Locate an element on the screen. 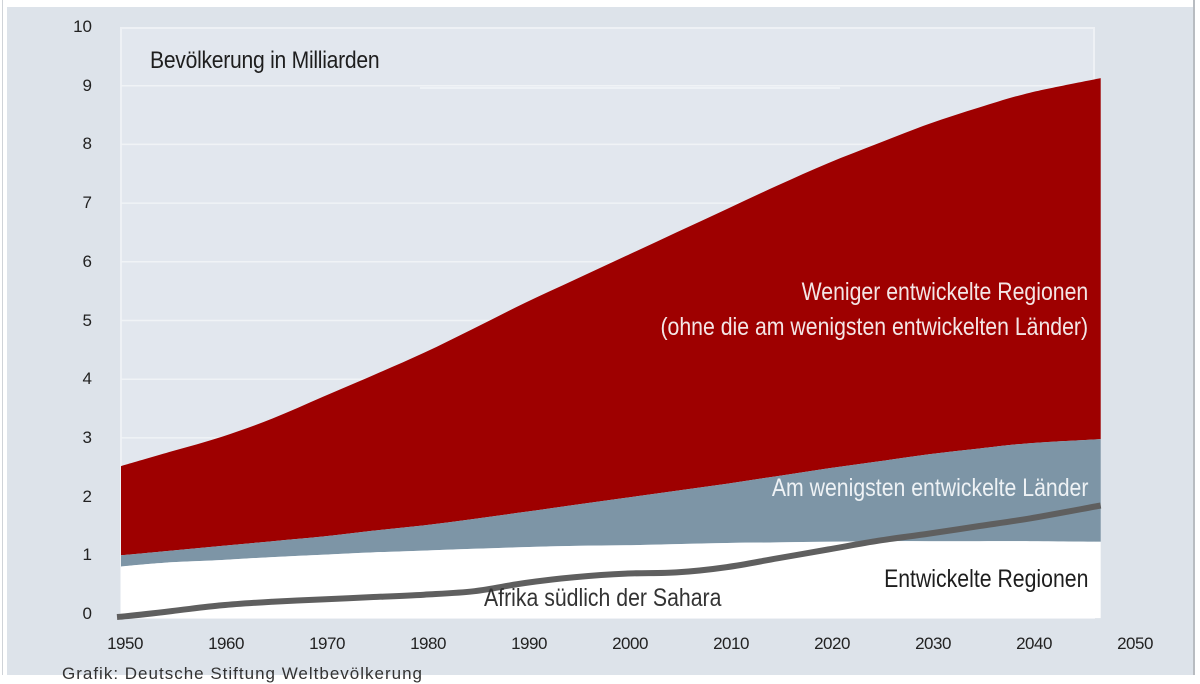  chart-title: Bevölkerung in Milliarden is located at coordinates (265, 60).